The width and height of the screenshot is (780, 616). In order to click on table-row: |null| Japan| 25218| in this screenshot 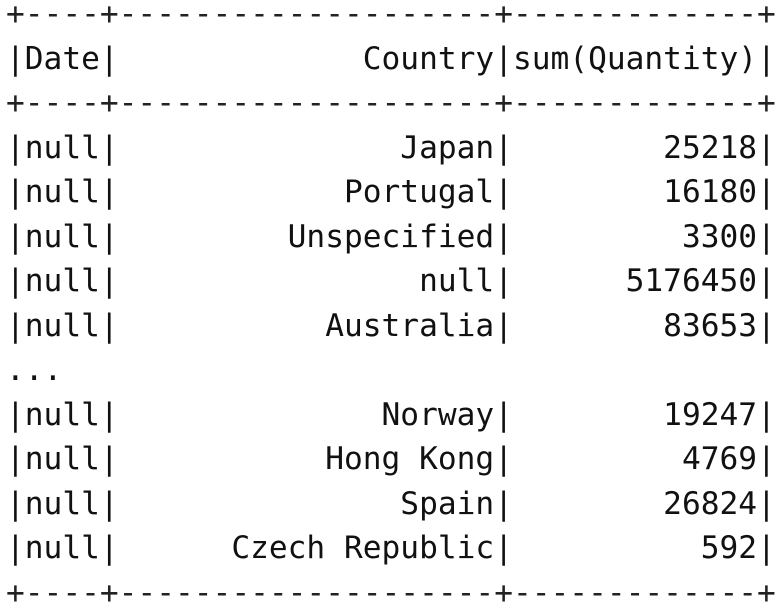, I will do `click(391, 147)`.